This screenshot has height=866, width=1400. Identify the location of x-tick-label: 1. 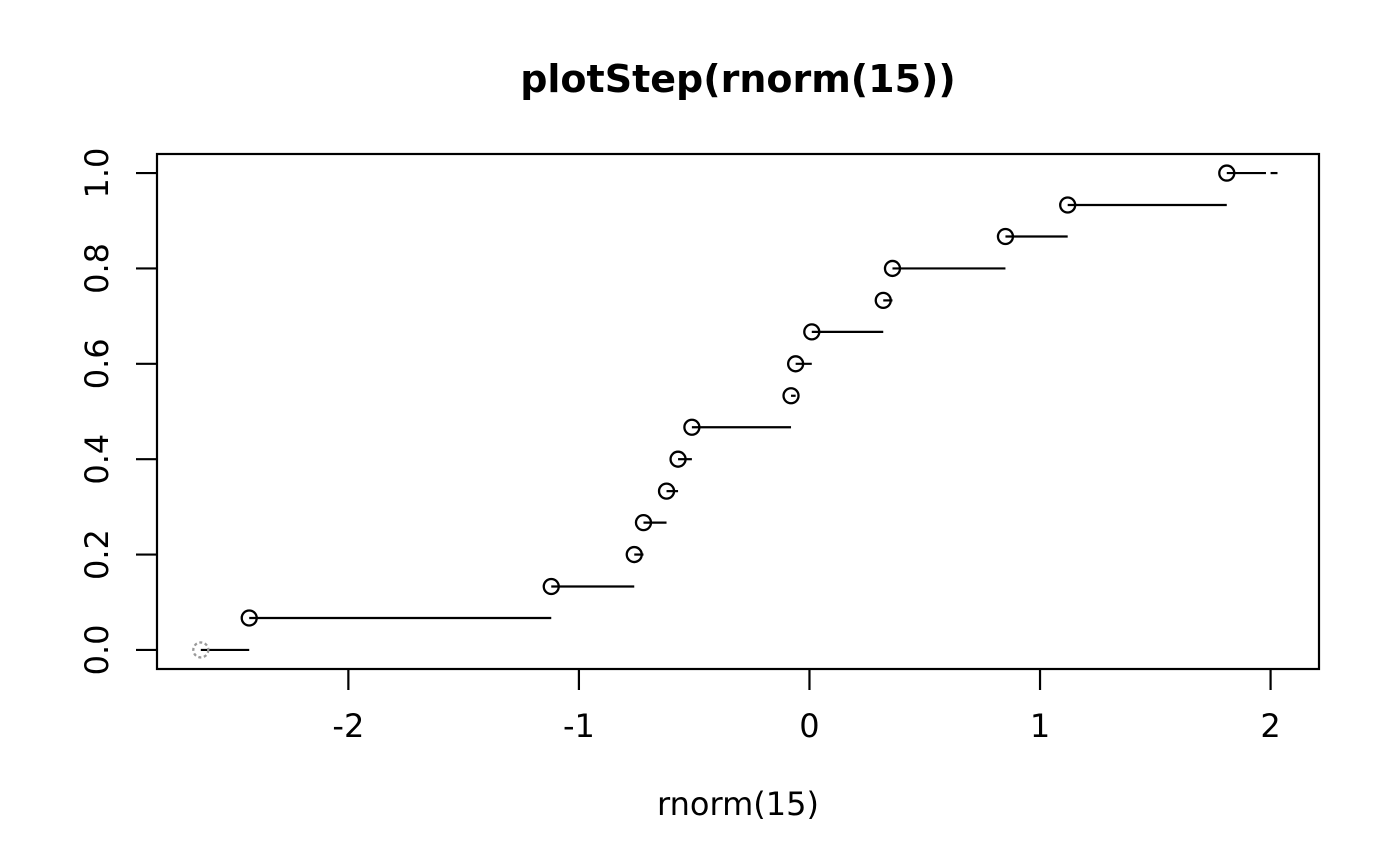
(1040, 726).